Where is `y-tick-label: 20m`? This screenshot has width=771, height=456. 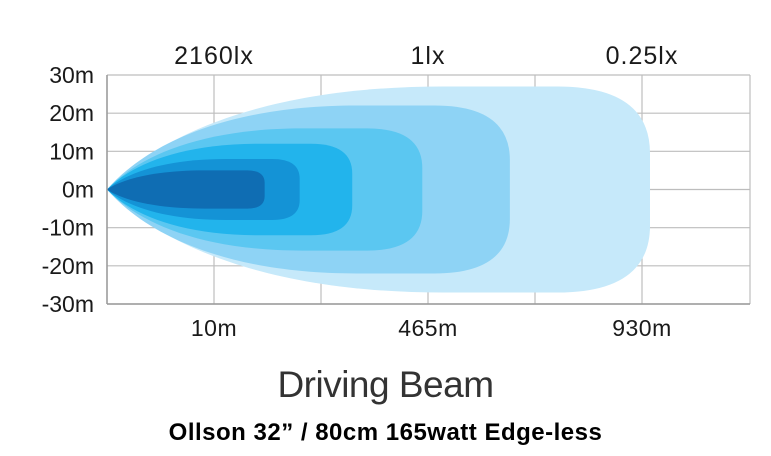
y-tick-label: 20m is located at coordinates (71, 113).